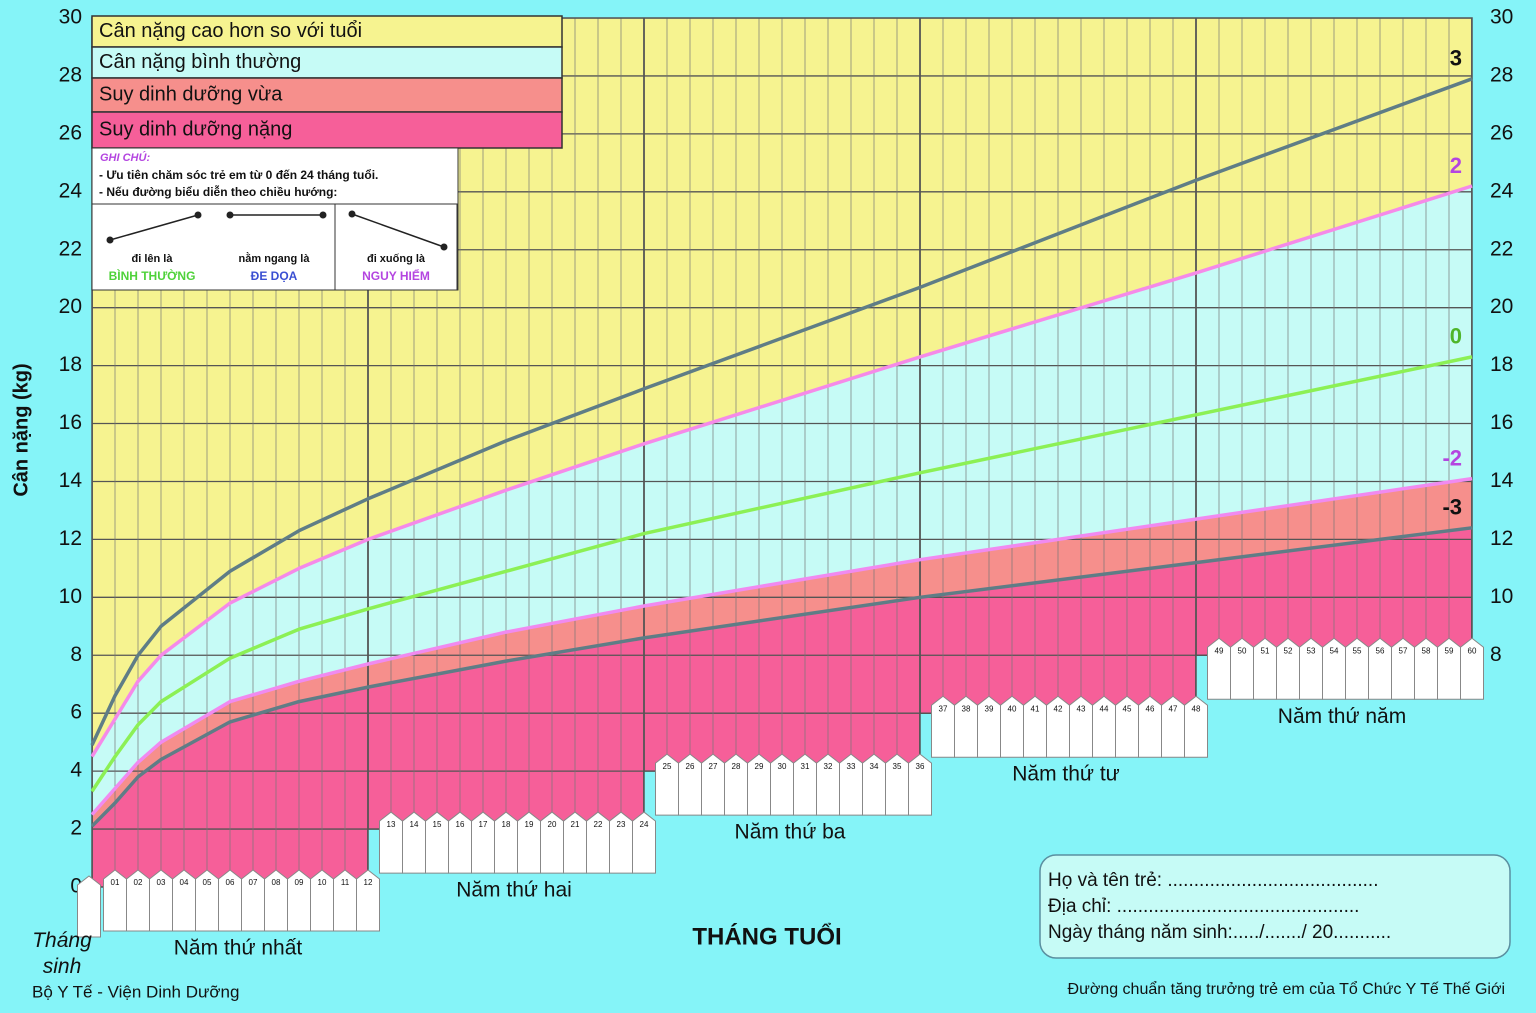 This screenshot has width=1536, height=1013. Describe the element at coordinates (1219, 650) in the screenshot. I see `month-label: 49` at that location.